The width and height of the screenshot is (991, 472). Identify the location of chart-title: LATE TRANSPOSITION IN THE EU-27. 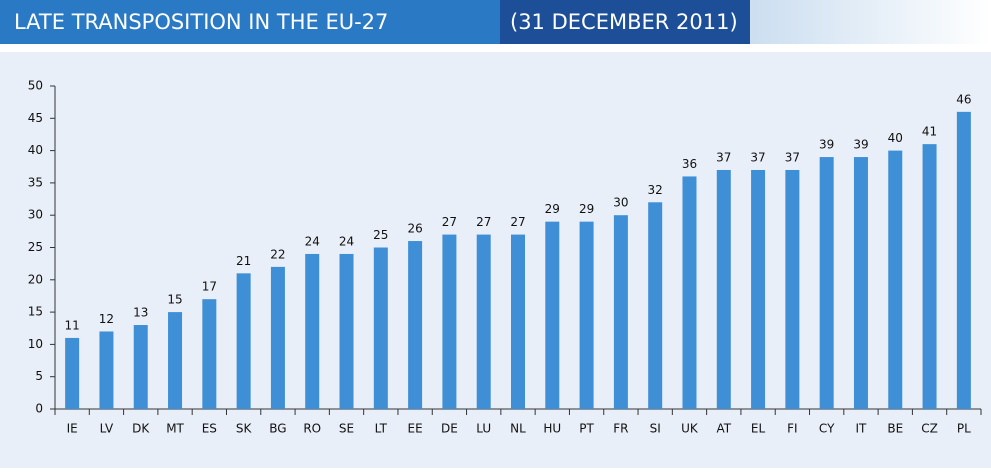
(201, 22).